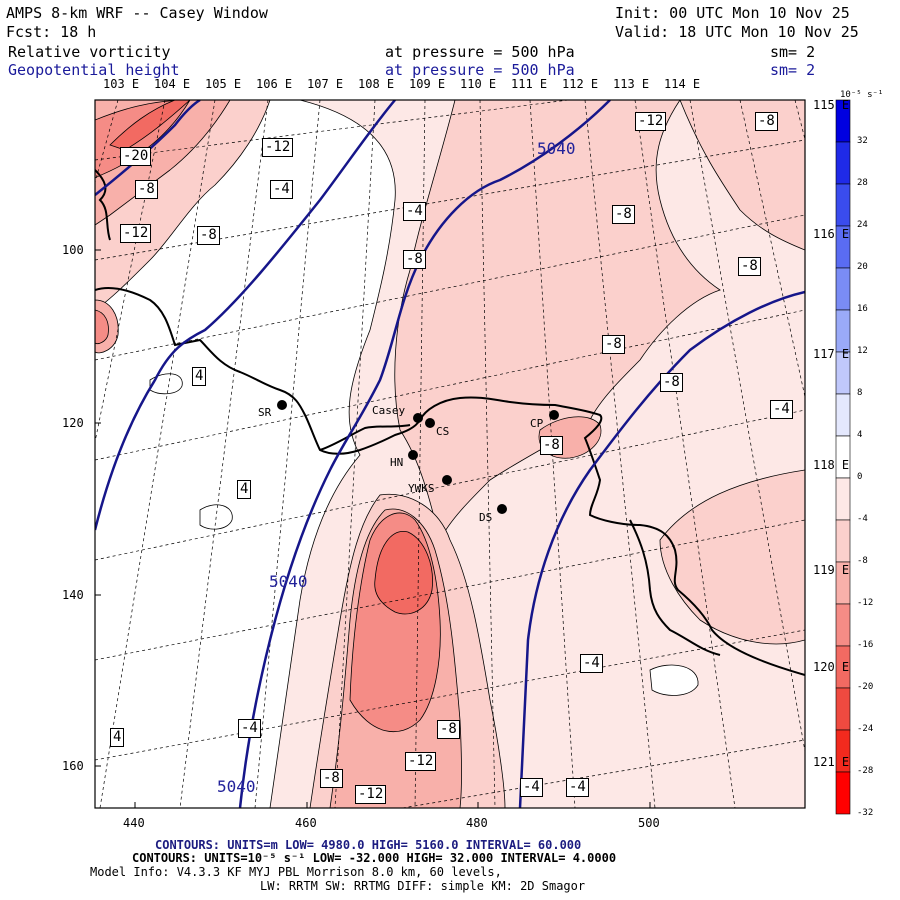  I want to click on station-label: CP, so click(537, 423).